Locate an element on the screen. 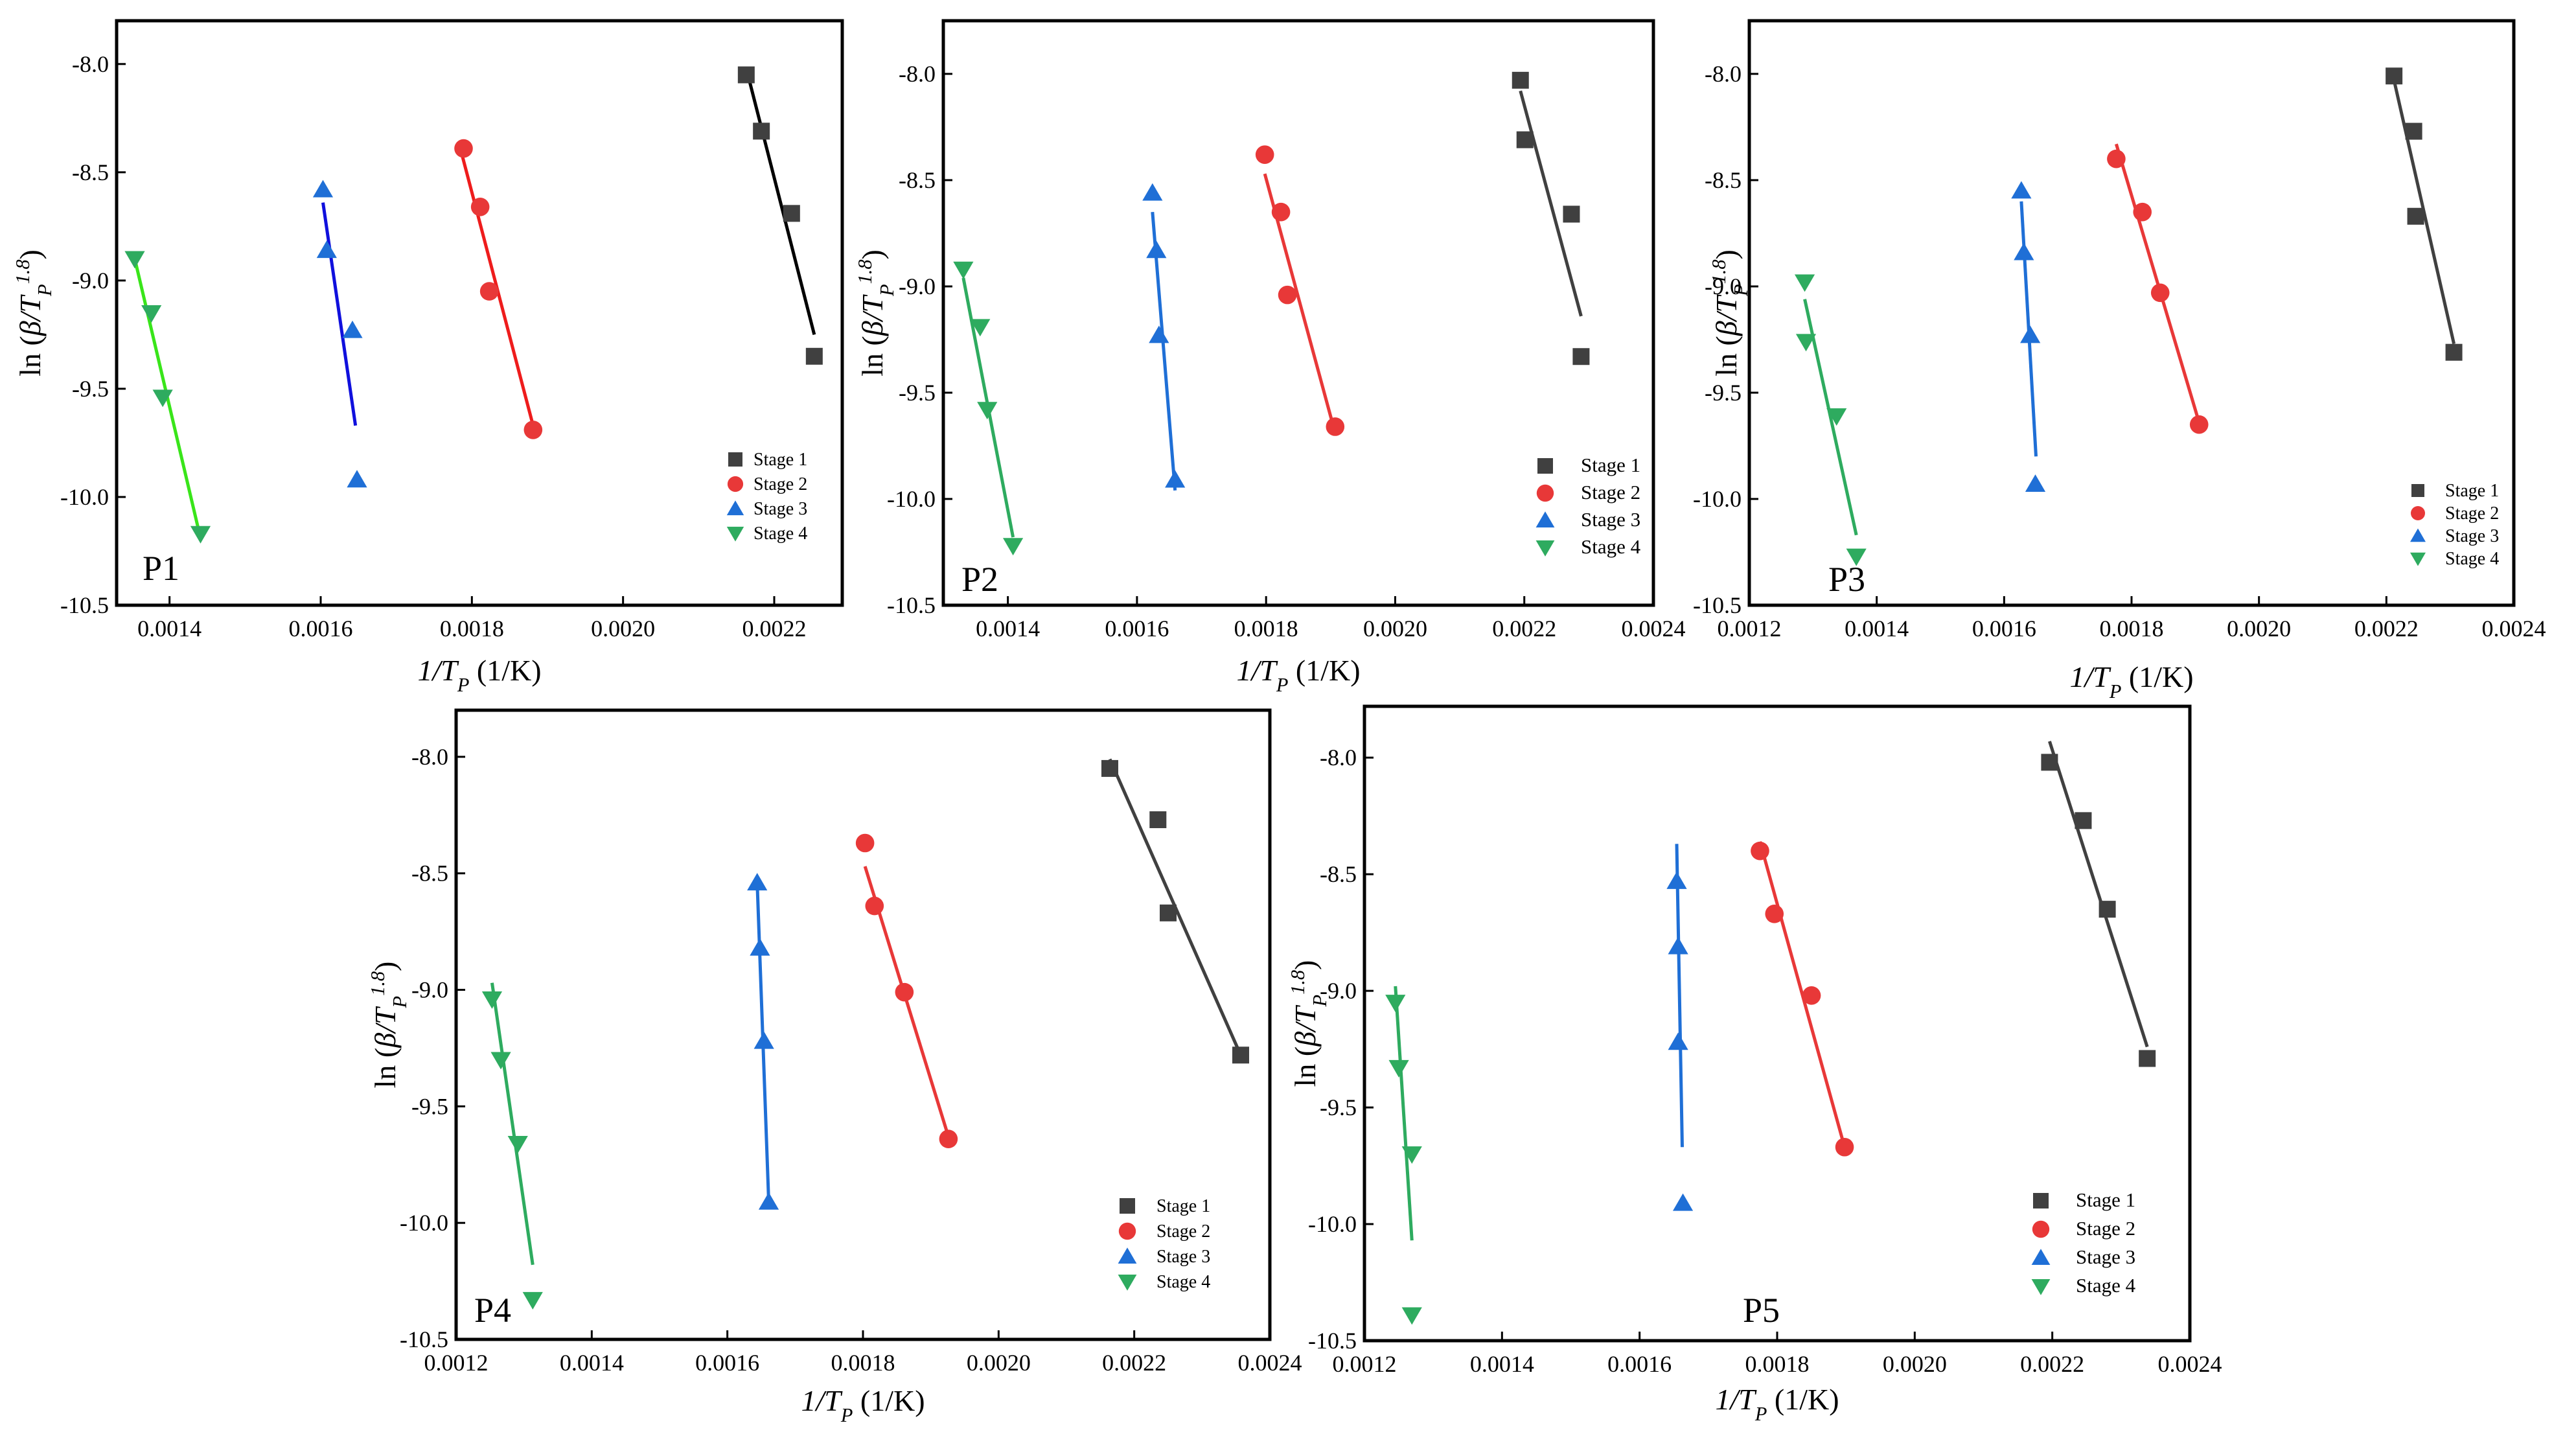  x-tick-label: 0.0012 is located at coordinates (456, 1363).